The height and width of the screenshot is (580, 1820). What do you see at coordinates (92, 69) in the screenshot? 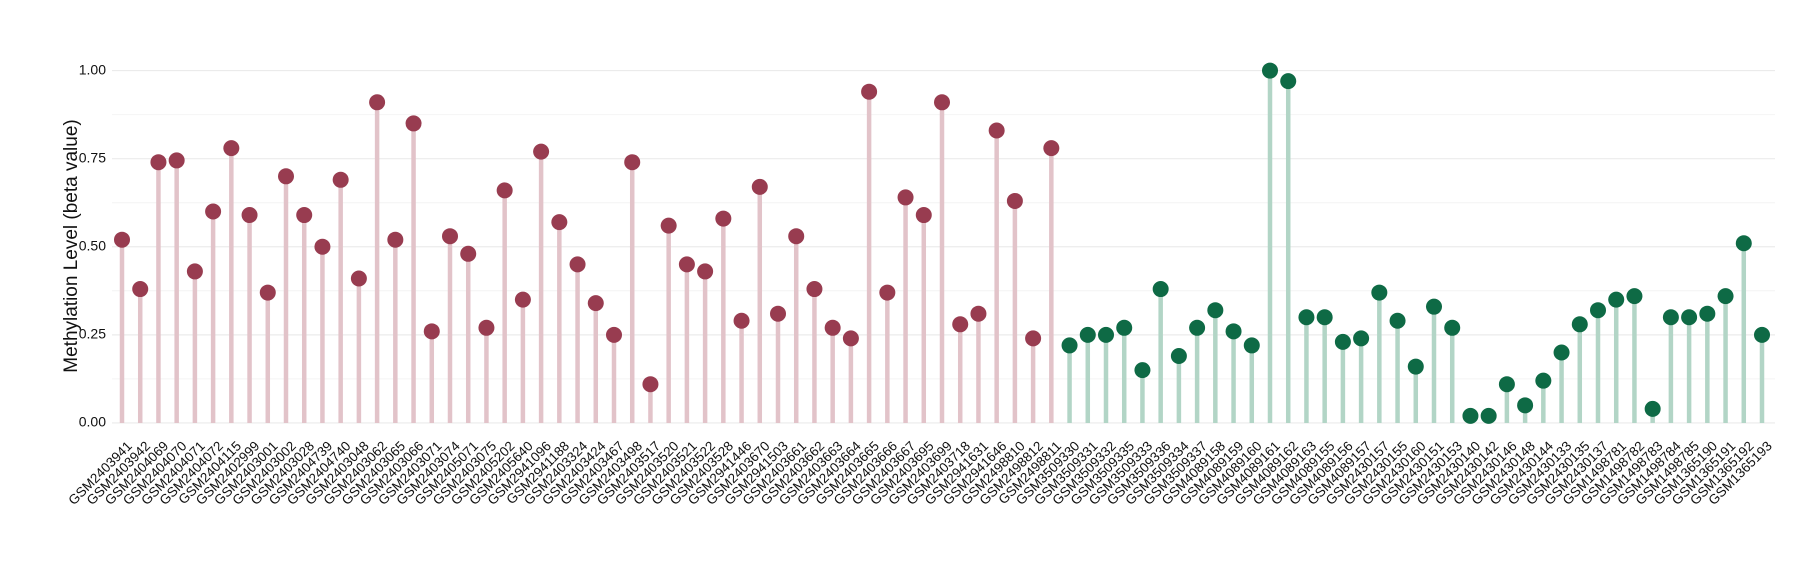
I see `y-tick-label: 1.00` at bounding box center [92, 69].